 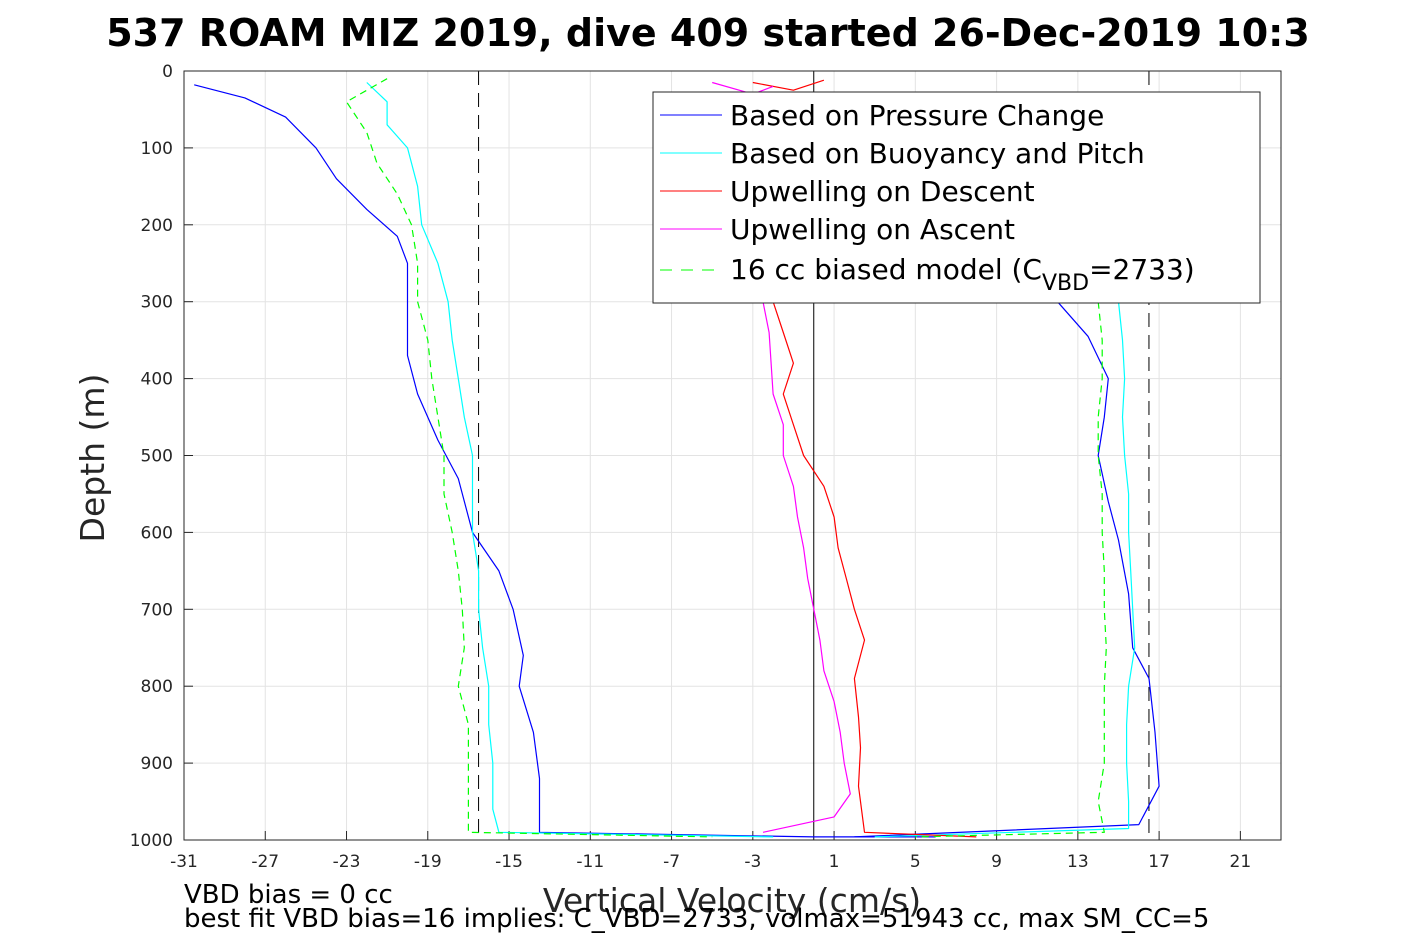 What do you see at coordinates (157, 457) in the screenshot?
I see `y-tick-label-5: 500` at bounding box center [157, 457].